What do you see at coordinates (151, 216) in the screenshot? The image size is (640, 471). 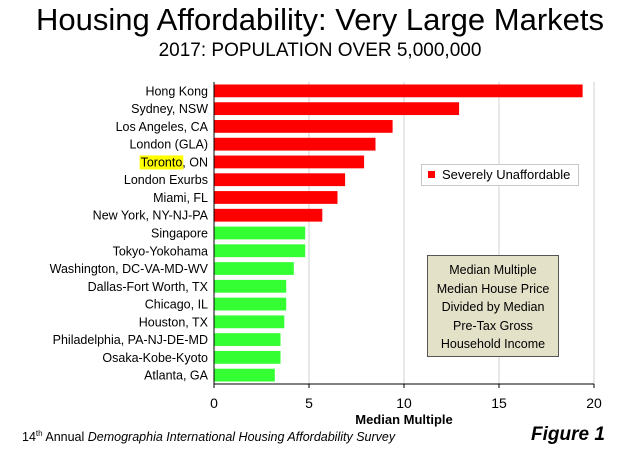 I see `category-label: New York, NY-NJ-PA` at bounding box center [151, 216].